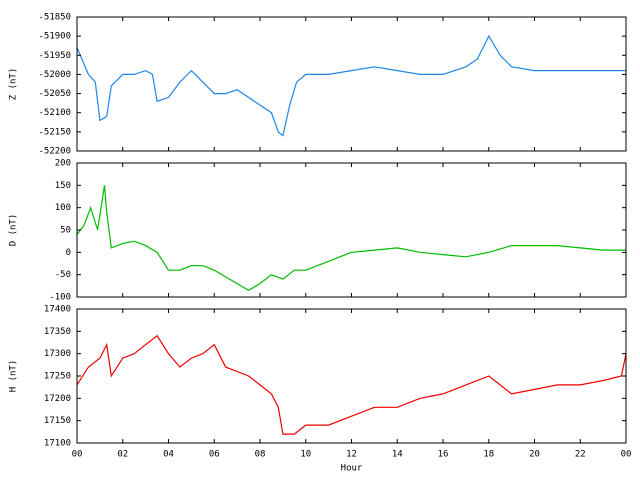  I want to click on y-tick-label: -51950, so click(54, 56).